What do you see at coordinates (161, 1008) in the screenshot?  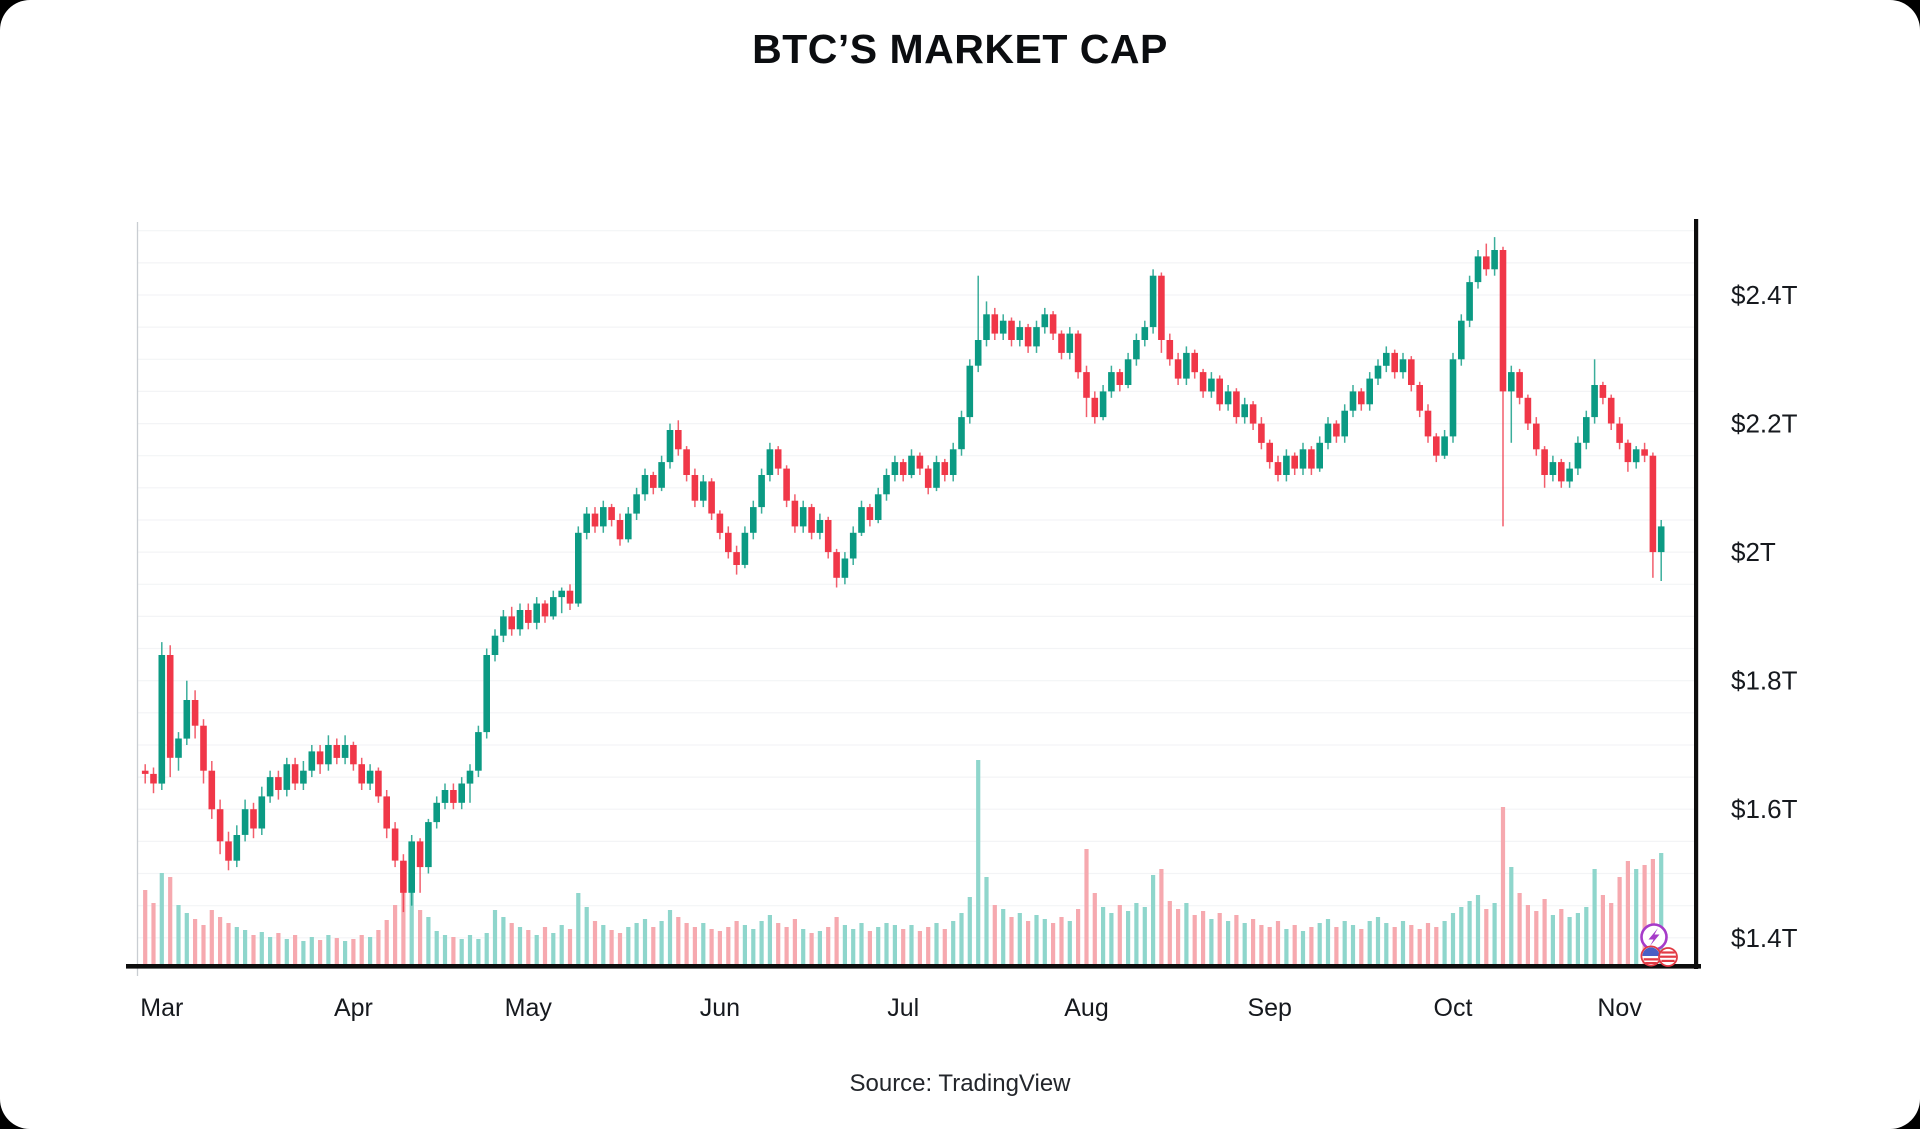 I see `x-axis-label: Mar` at bounding box center [161, 1008].